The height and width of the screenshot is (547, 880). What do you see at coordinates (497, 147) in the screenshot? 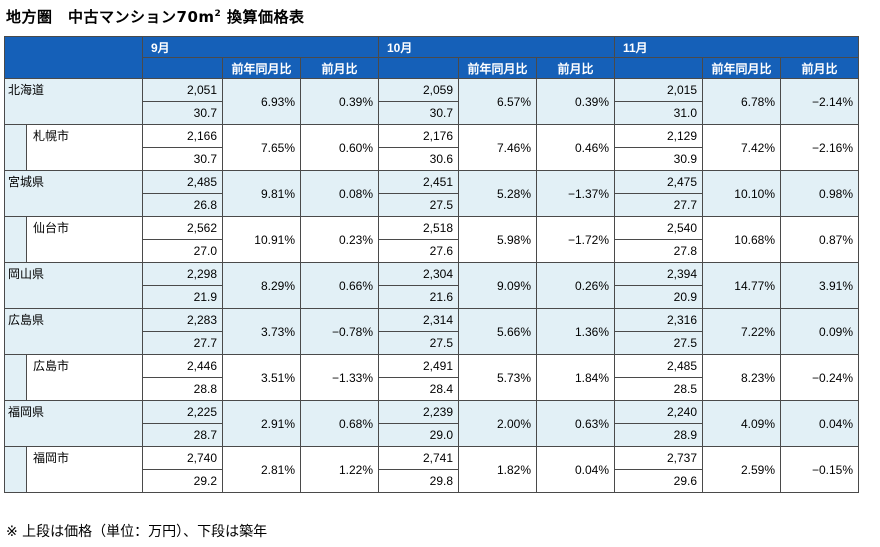
I see `yoy-cell: 7.46%` at bounding box center [497, 147].